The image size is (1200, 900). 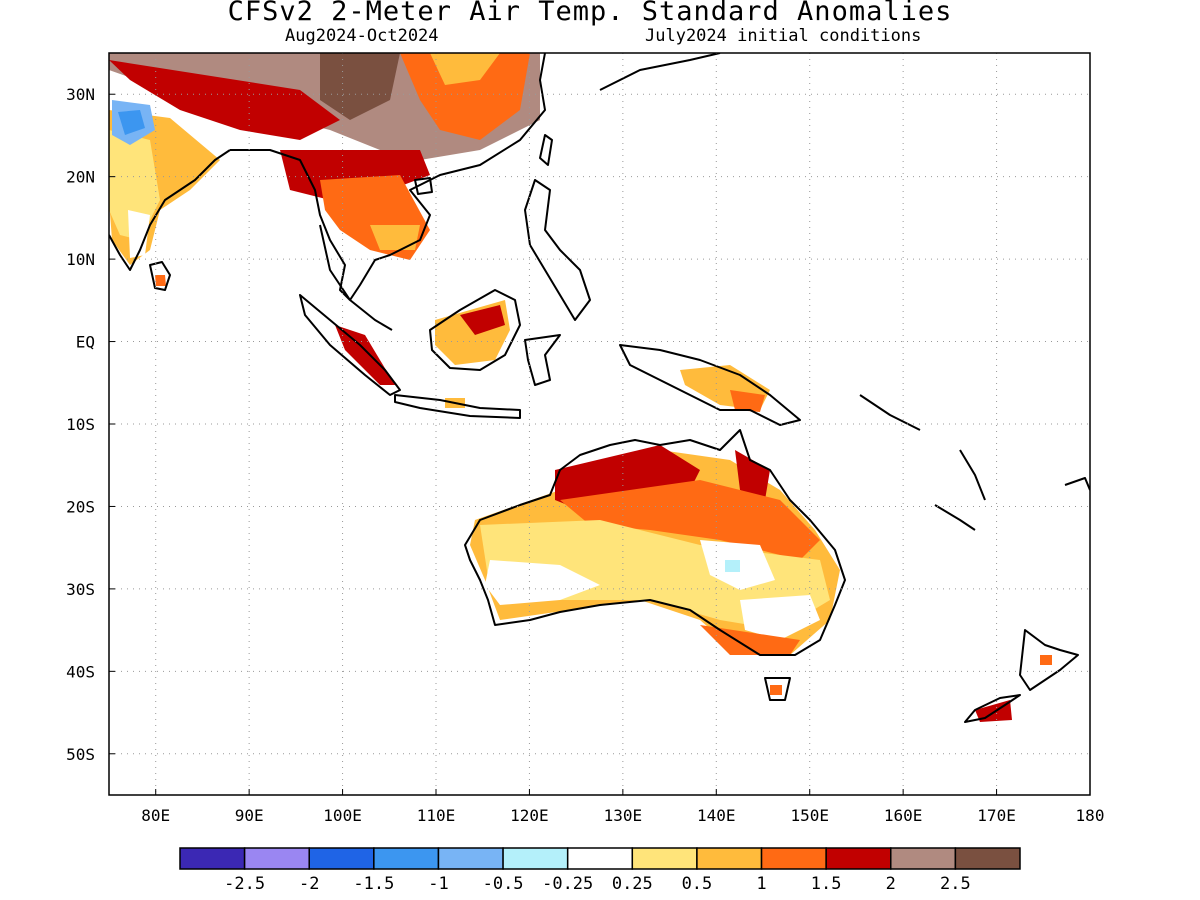 I want to click on coast-java, so click(x=457, y=406).